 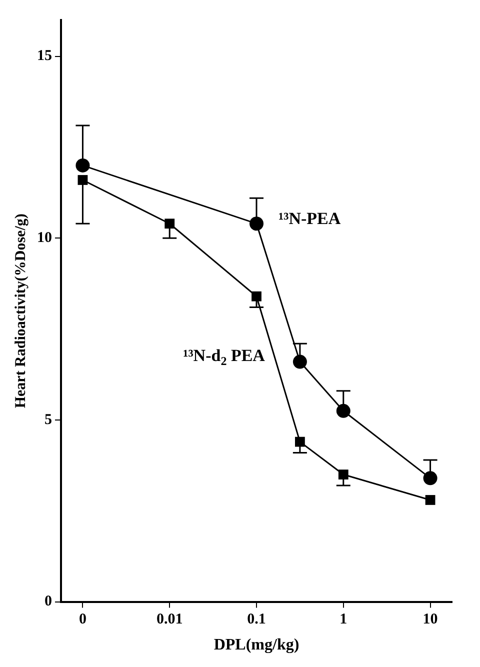 What do you see at coordinates (20, 311) in the screenshot?
I see `y-axis-title: Heart Radioactivity(%Dose/g)` at bounding box center [20, 311].